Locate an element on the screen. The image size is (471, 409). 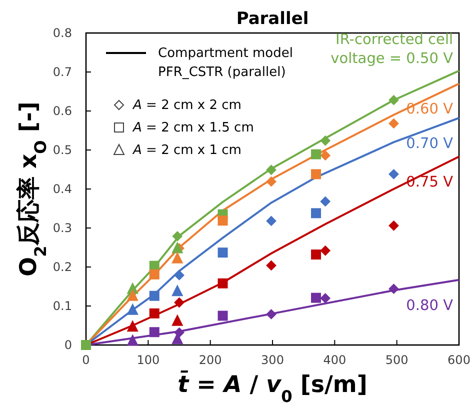
series-label: 0.75 V is located at coordinates (430, 182).